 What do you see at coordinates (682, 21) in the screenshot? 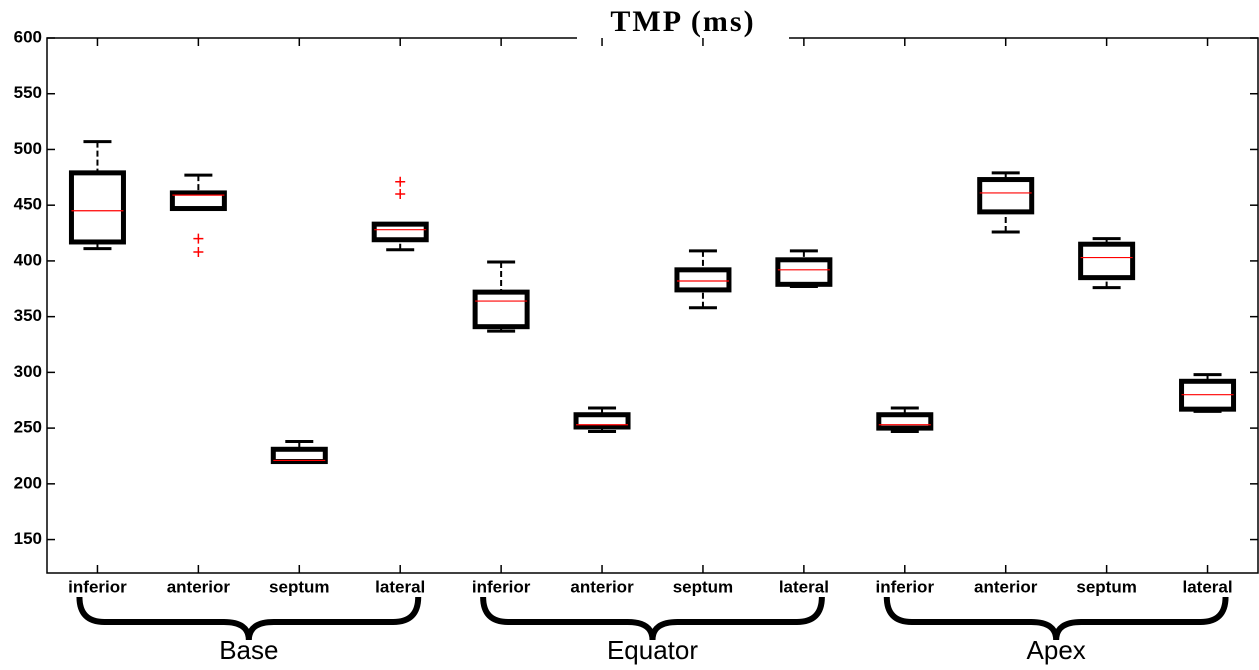
I see `chart-title: TMP (ms)` at bounding box center [682, 21].